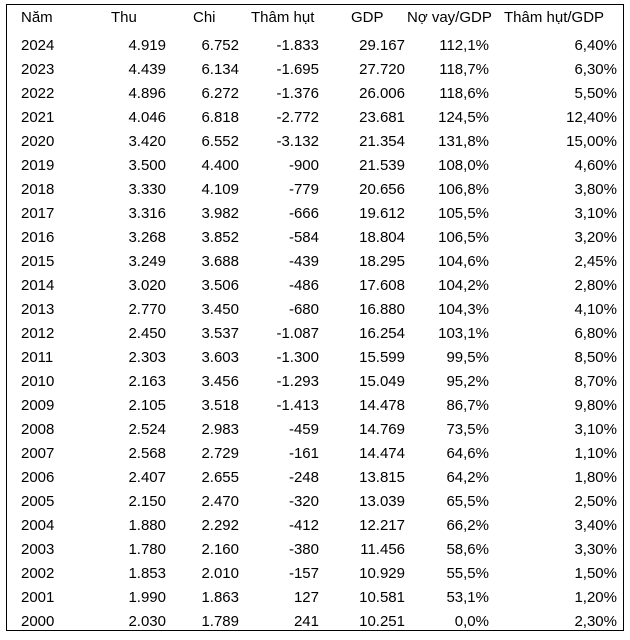 The width and height of the screenshot is (630, 640). What do you see at coordinates (467, 549) in the screenshot?
I see `no-vay-gdp-cell: 58,6%` at bounding box center [467, 549].